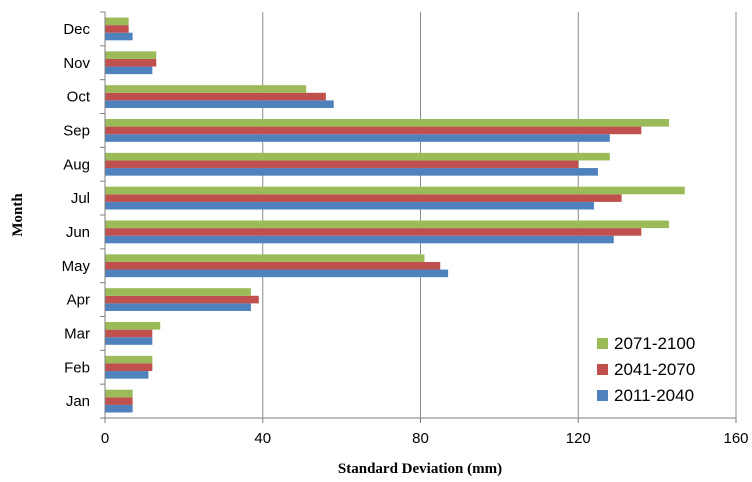  I want to click on x-tick-label-3: 120, so click(578, 438).